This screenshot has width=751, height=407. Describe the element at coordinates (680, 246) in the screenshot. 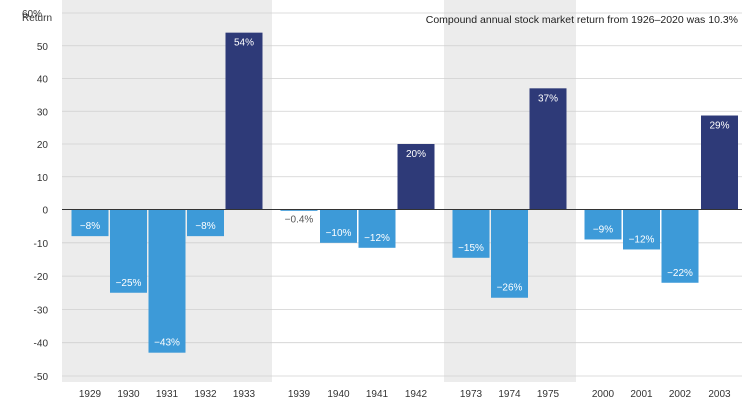

I see `bar-2002` at that location.